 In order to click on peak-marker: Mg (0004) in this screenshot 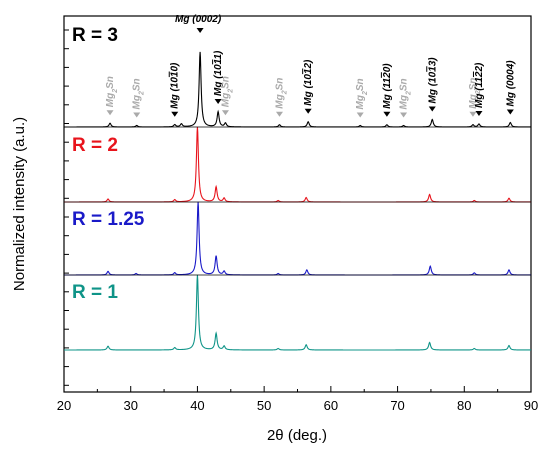, I will do `click(510, 87)`.